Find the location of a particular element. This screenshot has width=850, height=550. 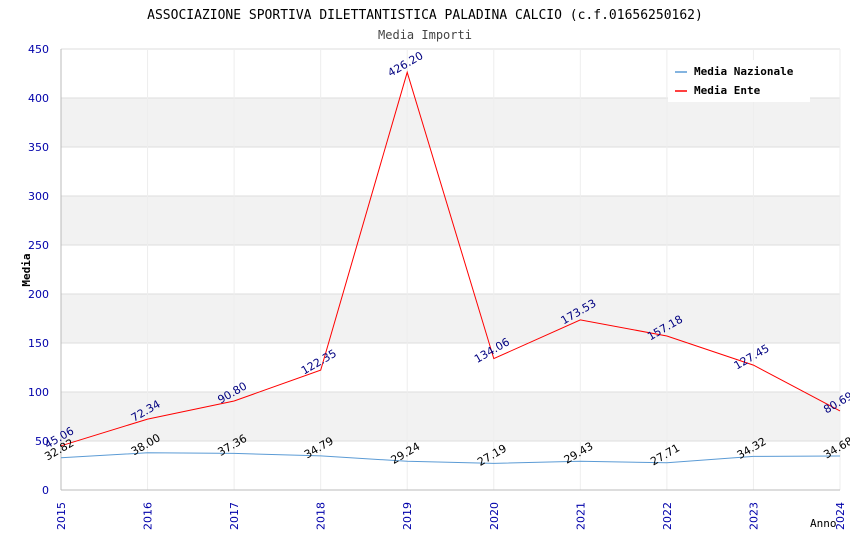

y-tick-label: 250 is located at coordinates (38, 245).